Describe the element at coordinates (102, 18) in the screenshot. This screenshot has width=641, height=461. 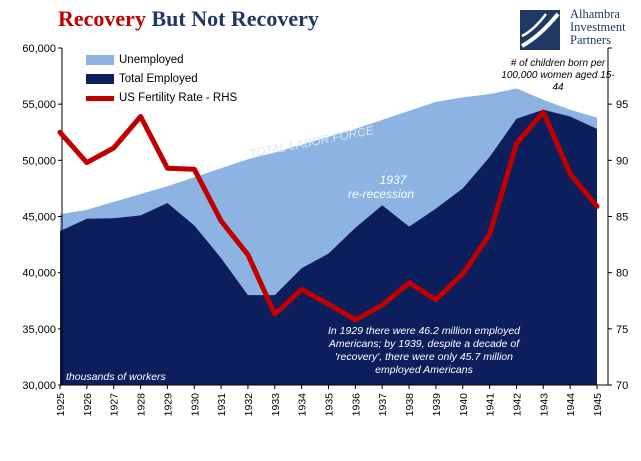
I see `chart-title-red: Recovery` at that location.